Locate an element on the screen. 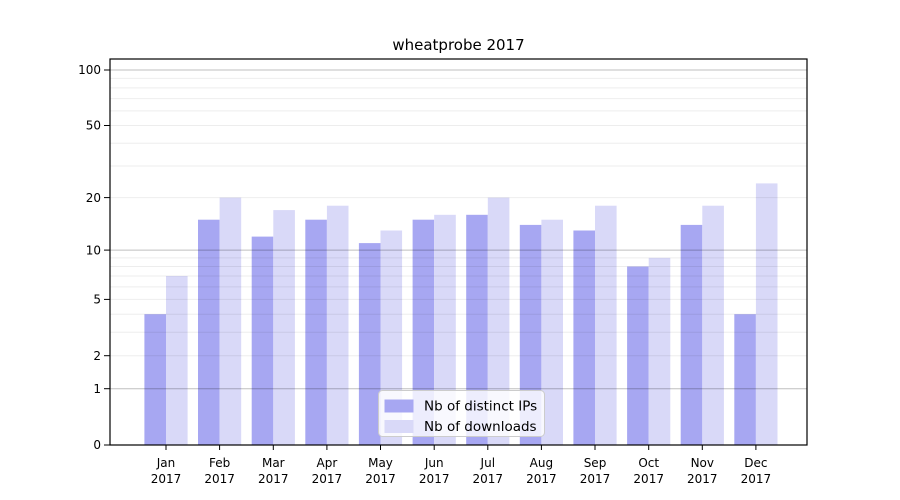 Image resolution: width=900 pixels, height=500 pixels. legend-label-downloads: Nb of downloads is located at coordinates (480, 427).